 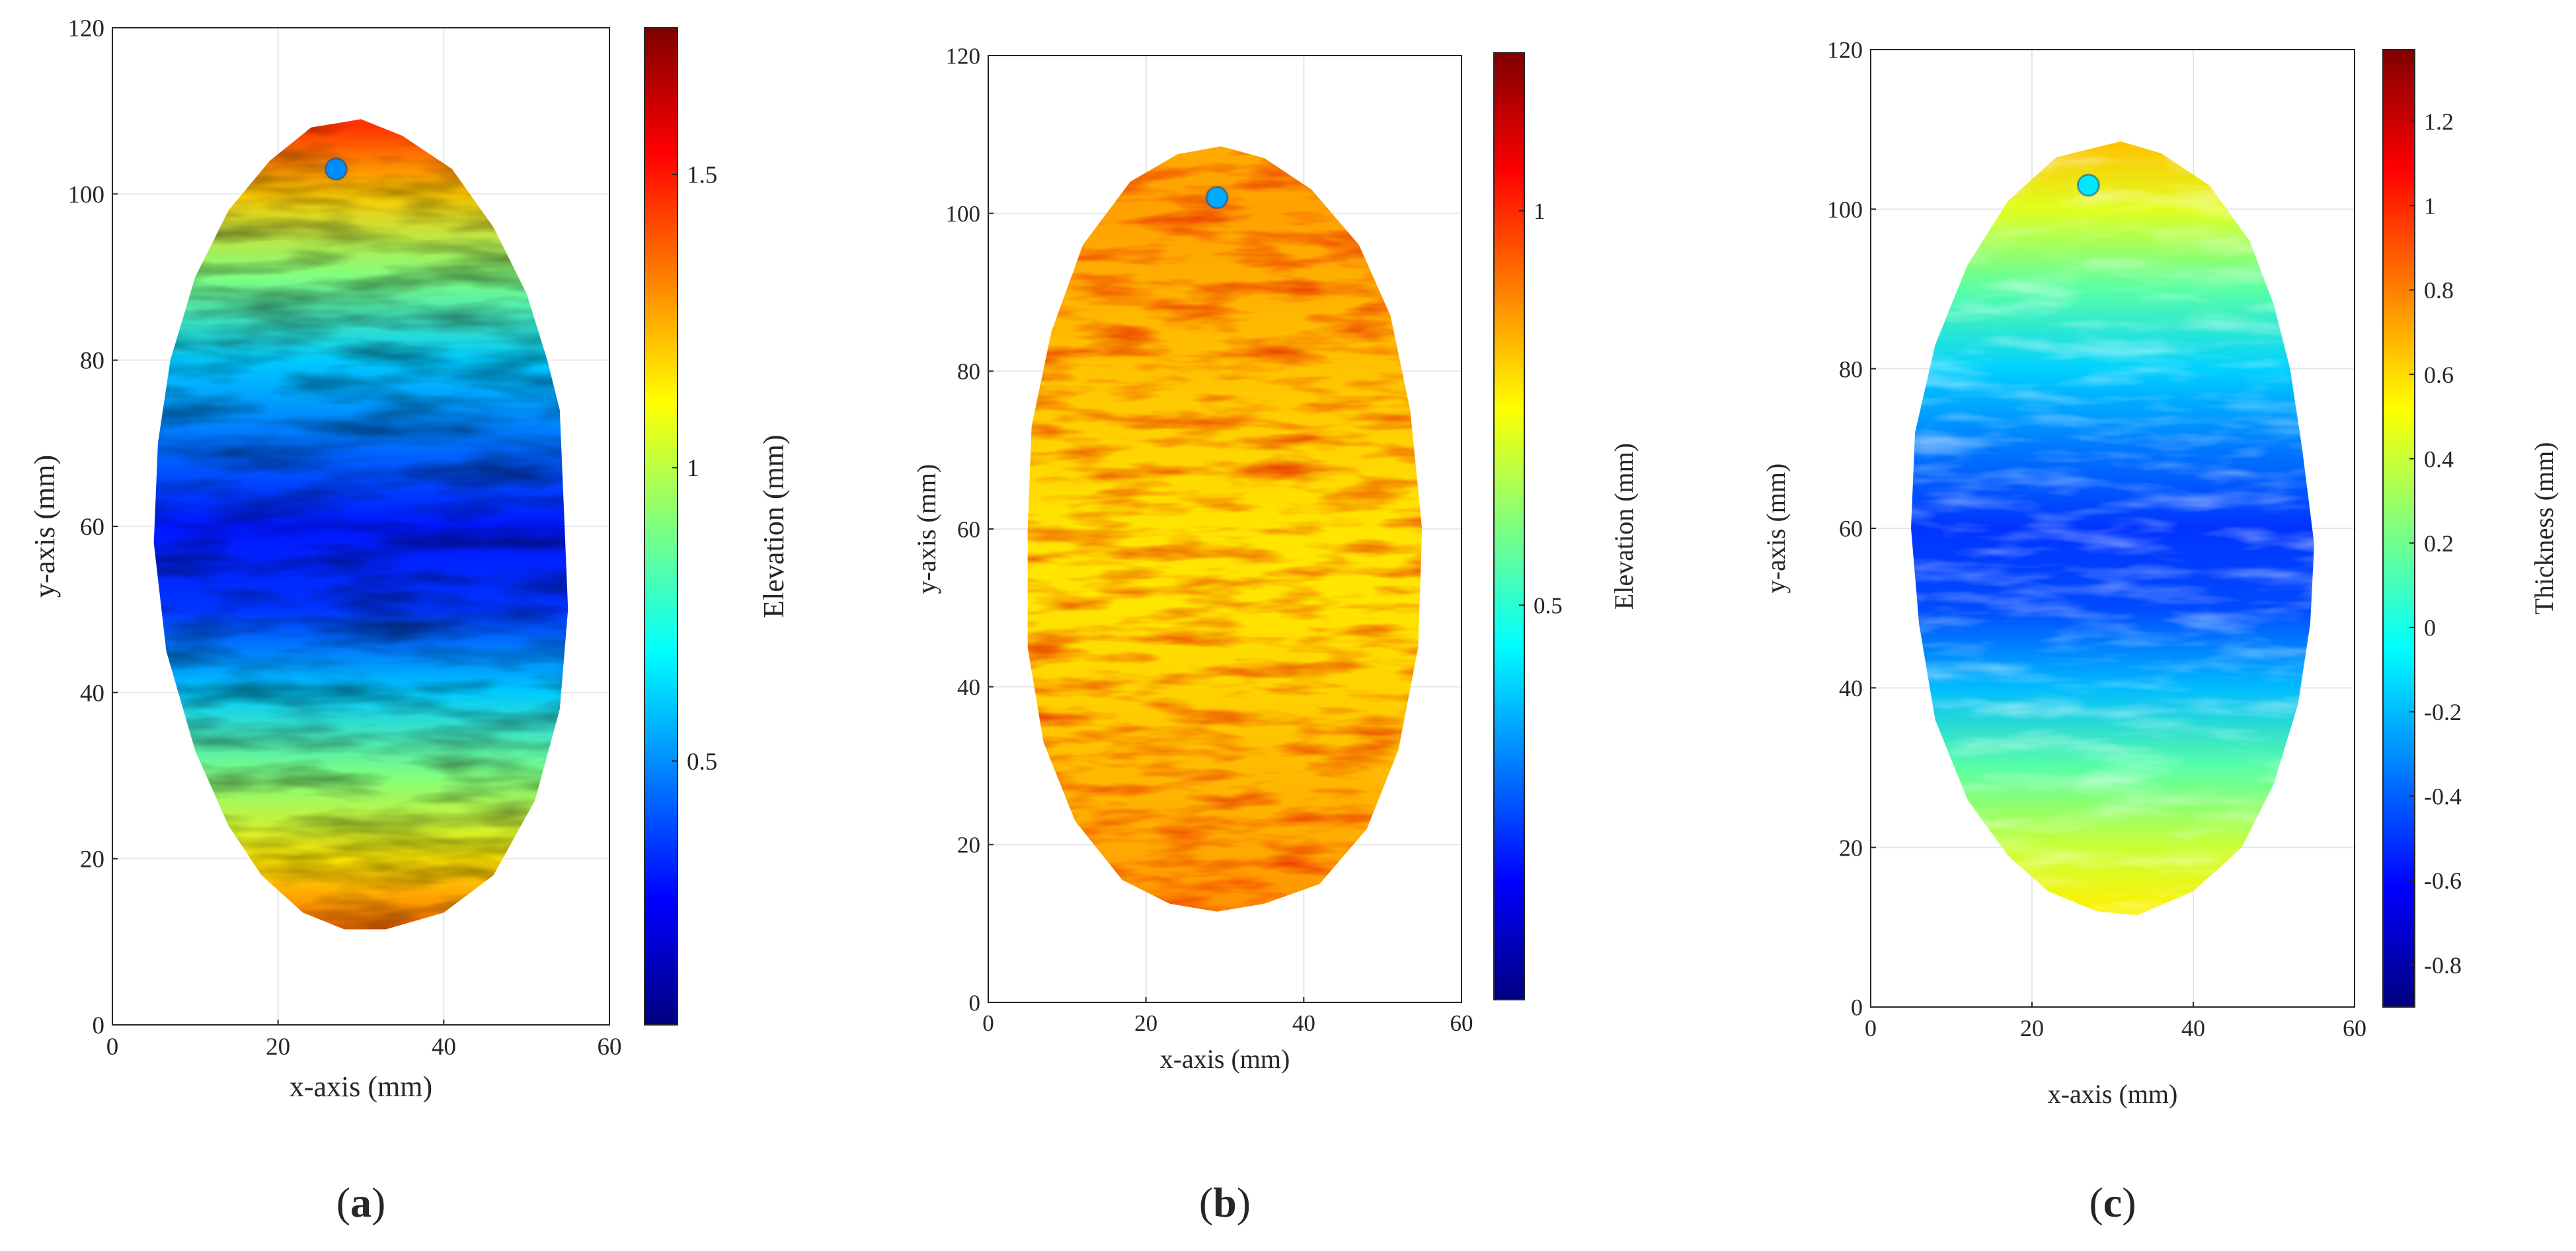 I want to click on panel-label: (b), so click(x=1225, y=1202).